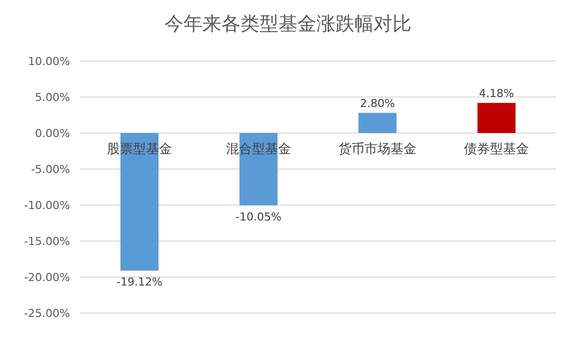 This screenshot has width=576, height=345. Describe the element at coordinates (49, 61) in the screenshot. I see `y-tick-label: 10.00%` at that location.